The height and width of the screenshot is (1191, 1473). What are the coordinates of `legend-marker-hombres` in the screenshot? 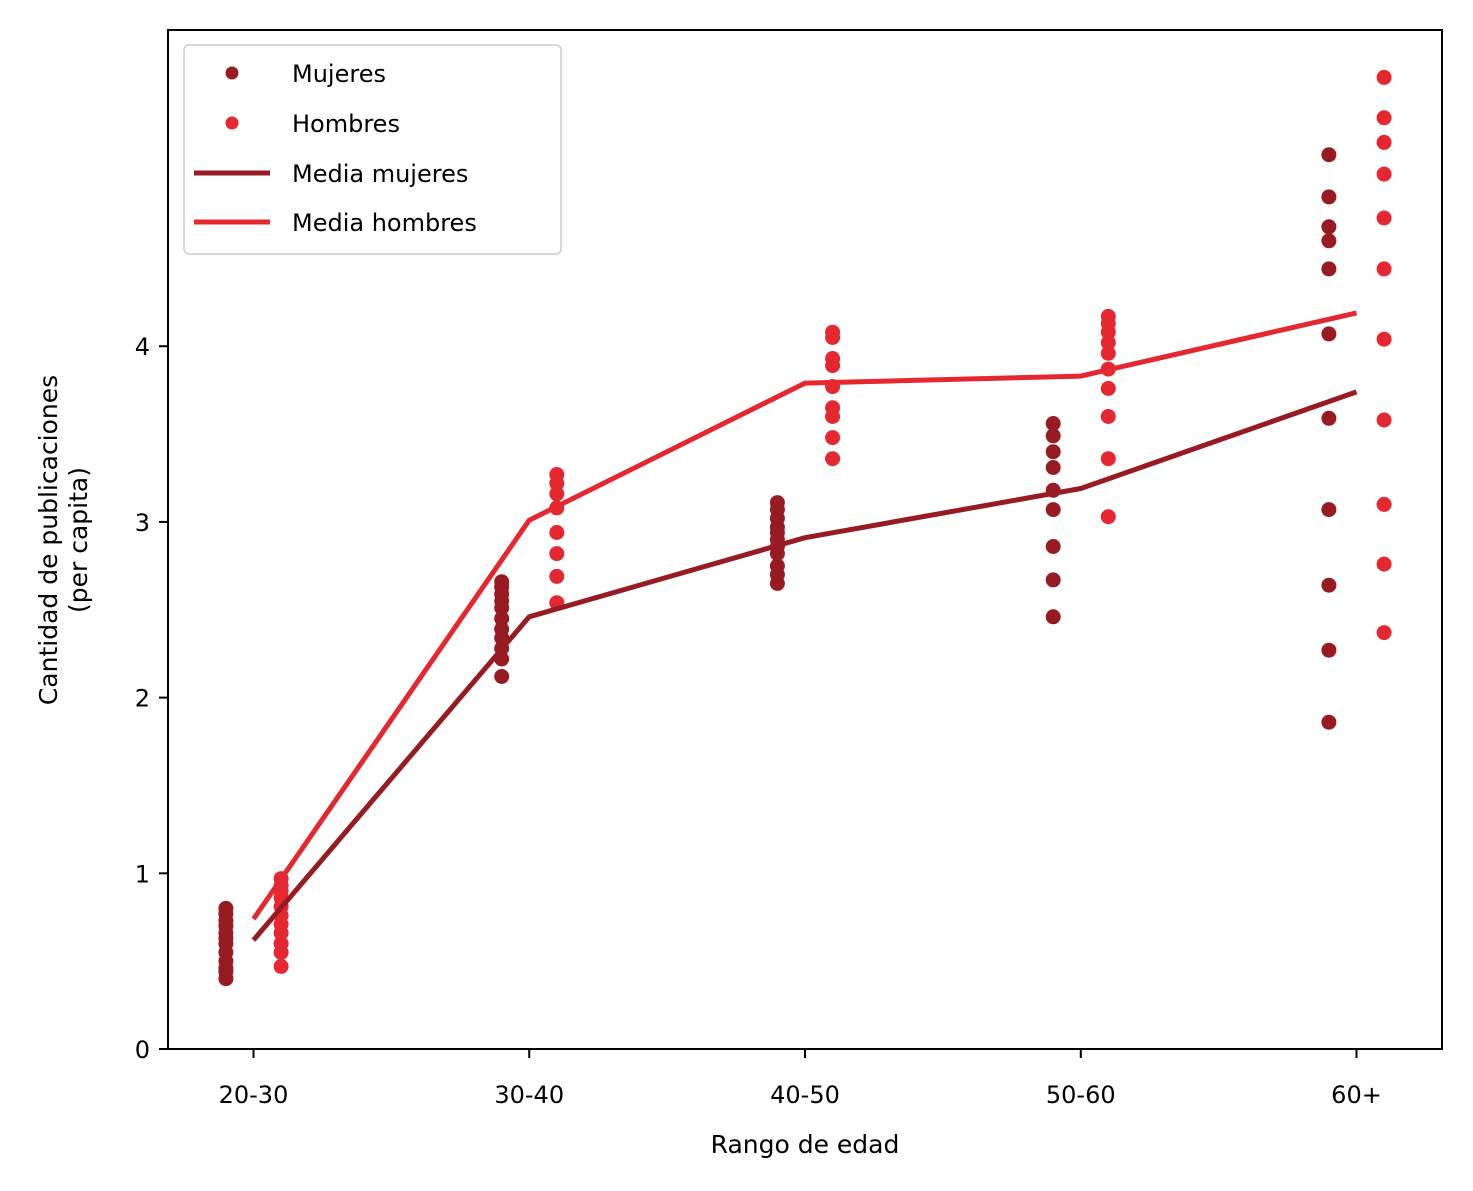 It's located at (232, 123).